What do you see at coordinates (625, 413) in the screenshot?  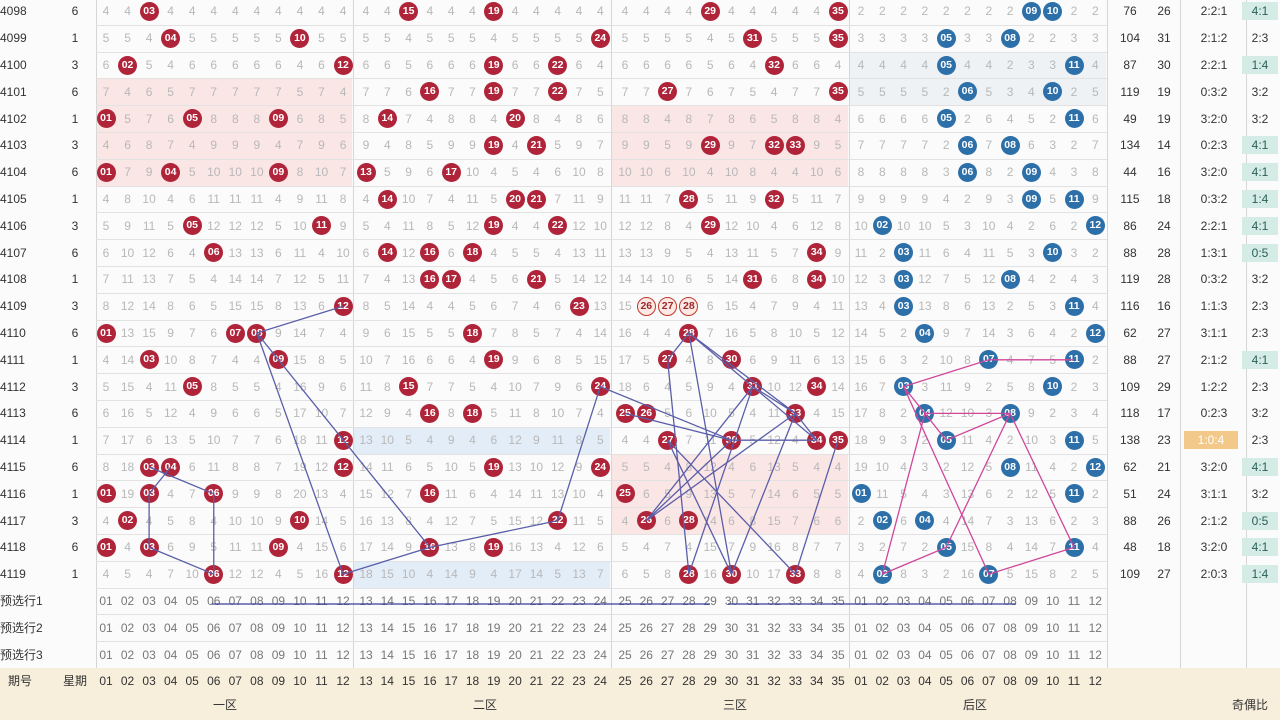 I see `front-ball: 25` at bounding box center [625, 413].